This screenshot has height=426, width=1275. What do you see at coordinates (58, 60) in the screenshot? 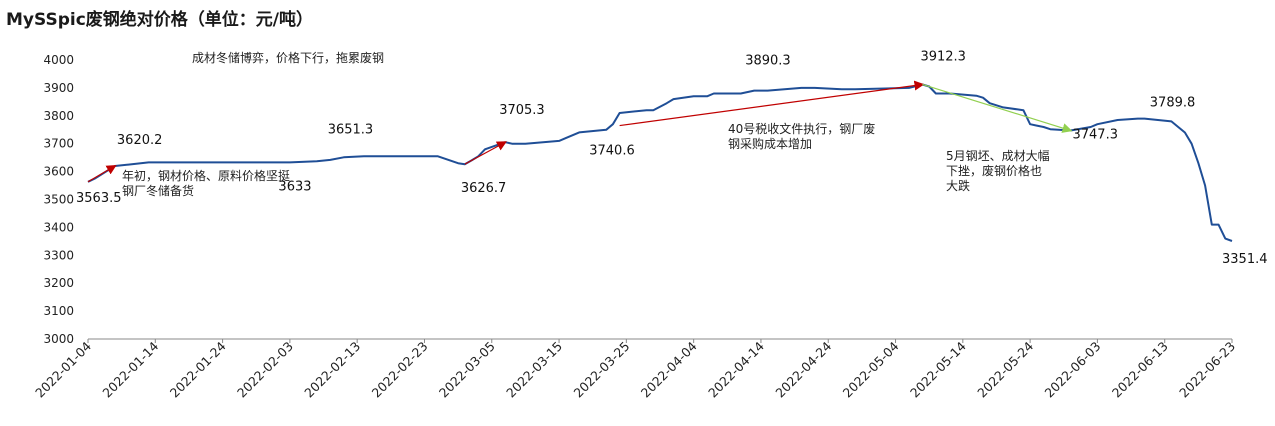
I see `y-tick-label: 4000` at bounding box center [58, 60].